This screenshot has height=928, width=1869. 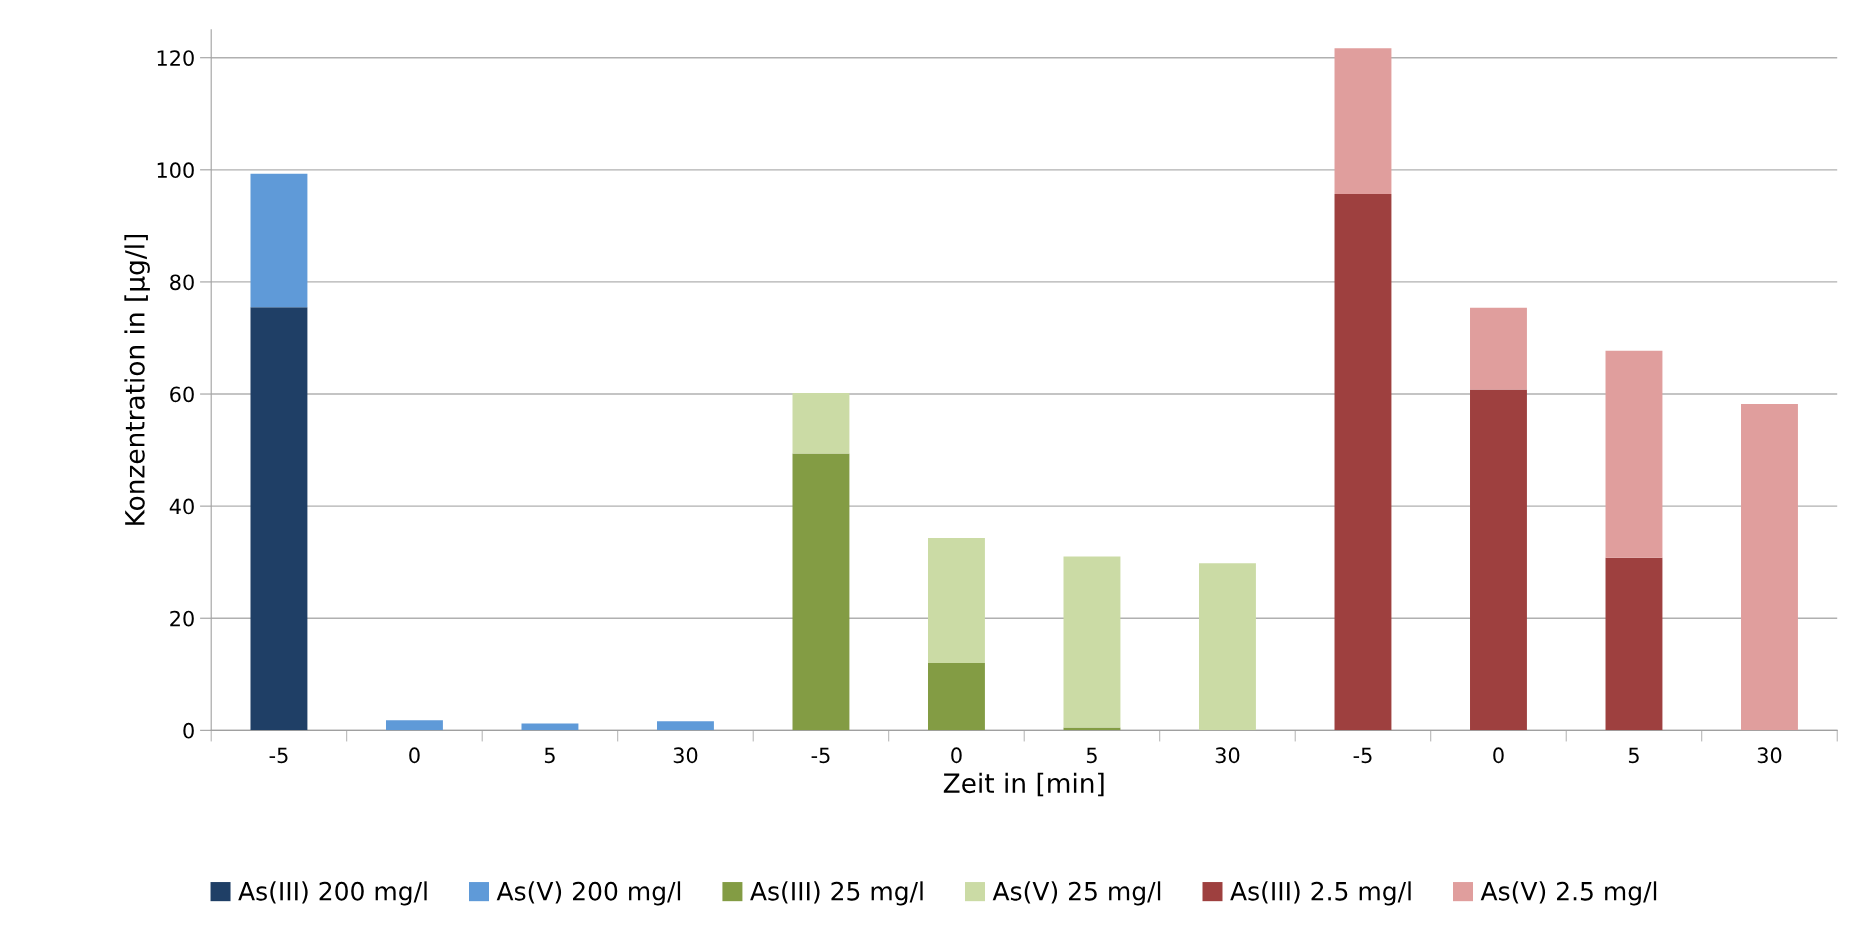 I want to click on legend-label: As(III) 2.5 mg/l, so click(x=1320, y=893).